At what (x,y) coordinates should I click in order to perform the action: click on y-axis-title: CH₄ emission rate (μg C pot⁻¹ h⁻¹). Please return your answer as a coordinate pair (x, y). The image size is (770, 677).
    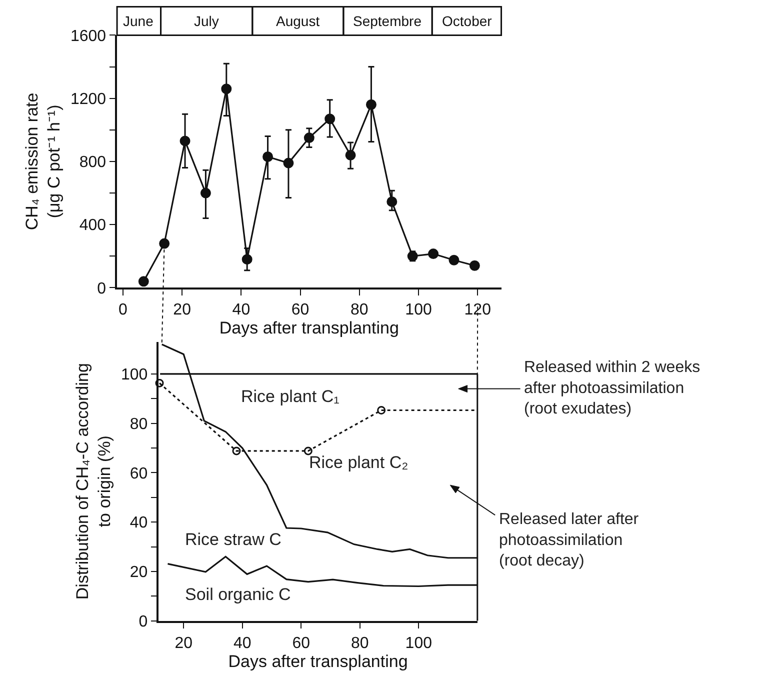
    Looking at the image, I should click on (43, 161).